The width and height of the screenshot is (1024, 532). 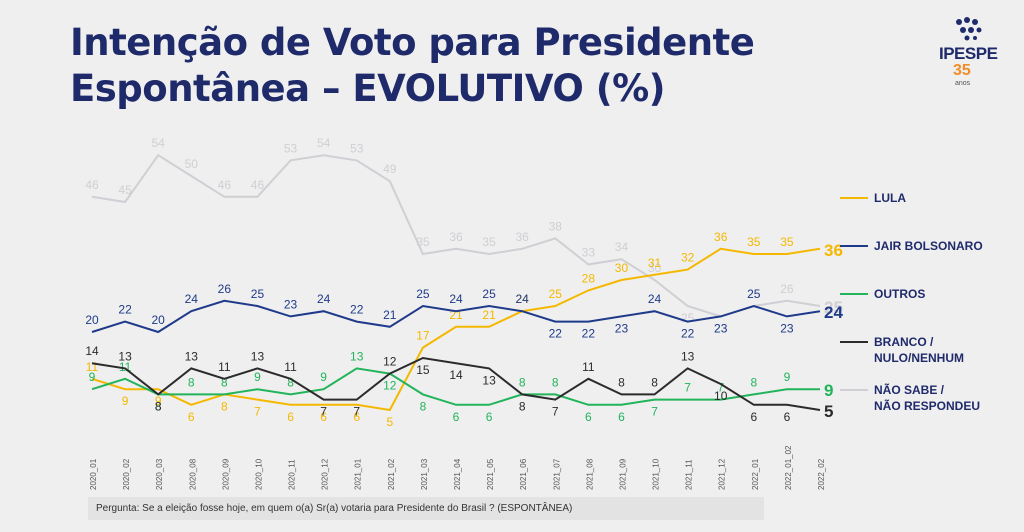 I want to click on data-label: 50, so click(x=192, y=164).